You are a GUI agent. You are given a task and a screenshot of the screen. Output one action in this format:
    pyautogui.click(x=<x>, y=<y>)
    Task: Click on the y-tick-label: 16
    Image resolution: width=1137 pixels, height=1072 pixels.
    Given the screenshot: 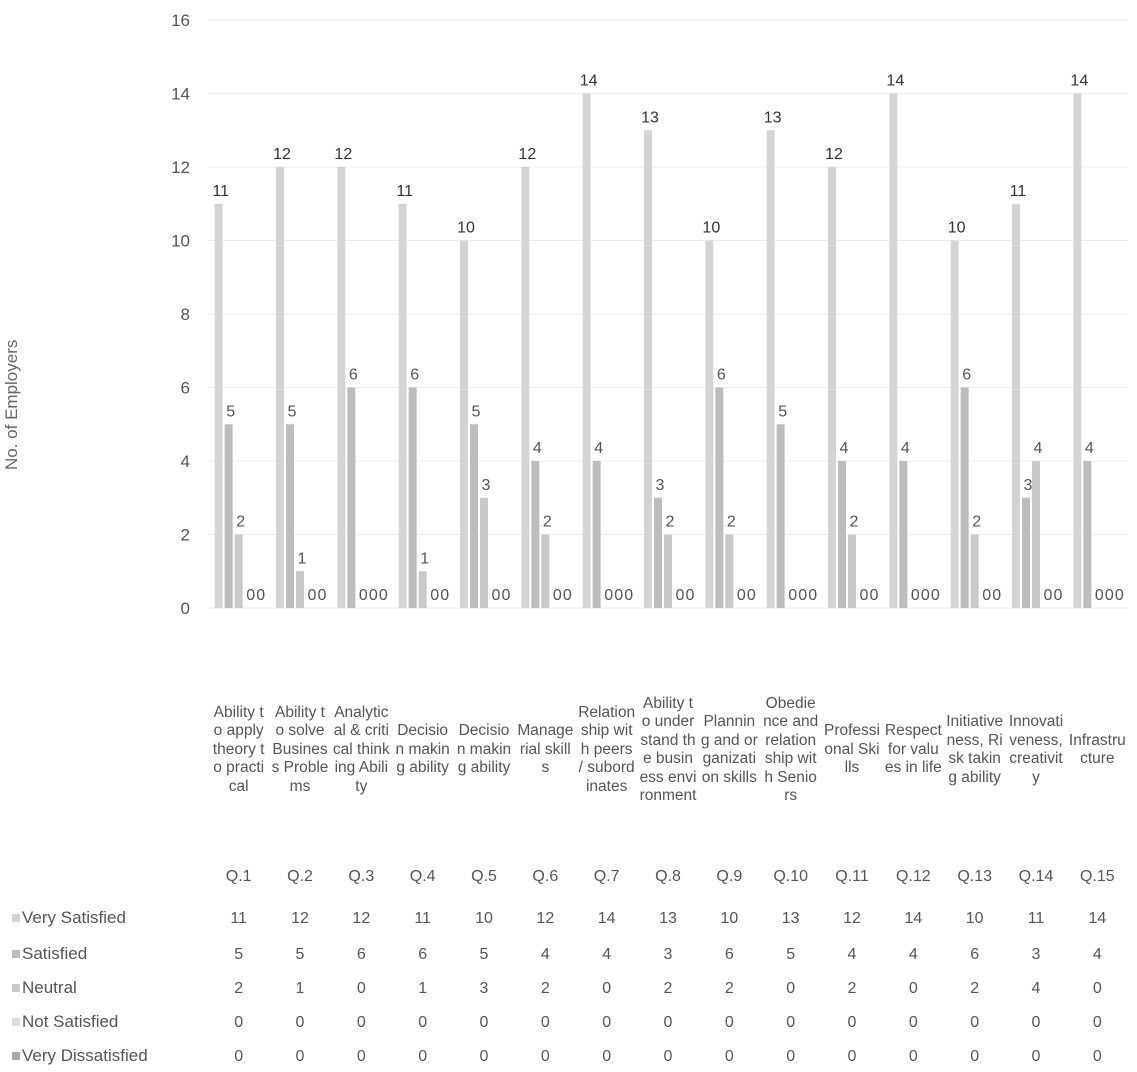 What is the action you would take?
    pyautogui.click(x=180, y=20)
    